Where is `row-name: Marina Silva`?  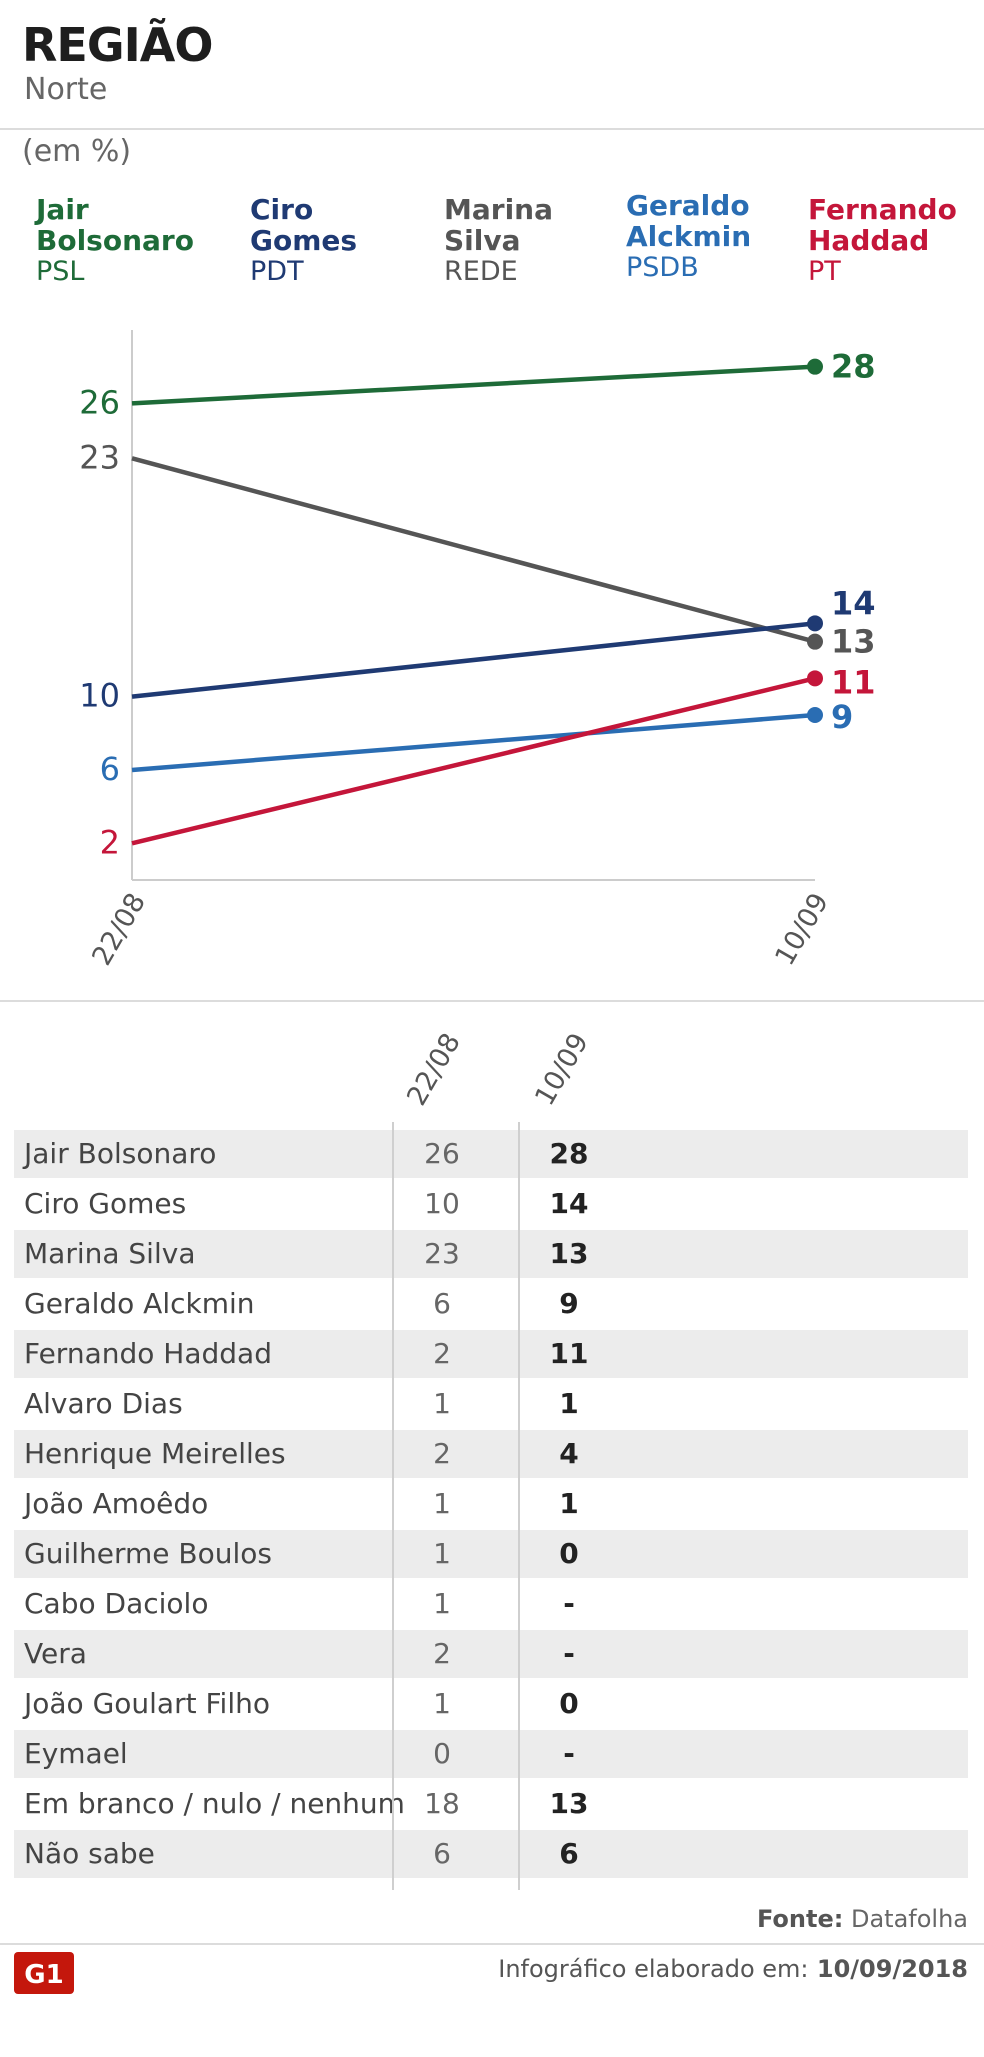
row-name: Marina Silva is located at coordinates (110, 1253).